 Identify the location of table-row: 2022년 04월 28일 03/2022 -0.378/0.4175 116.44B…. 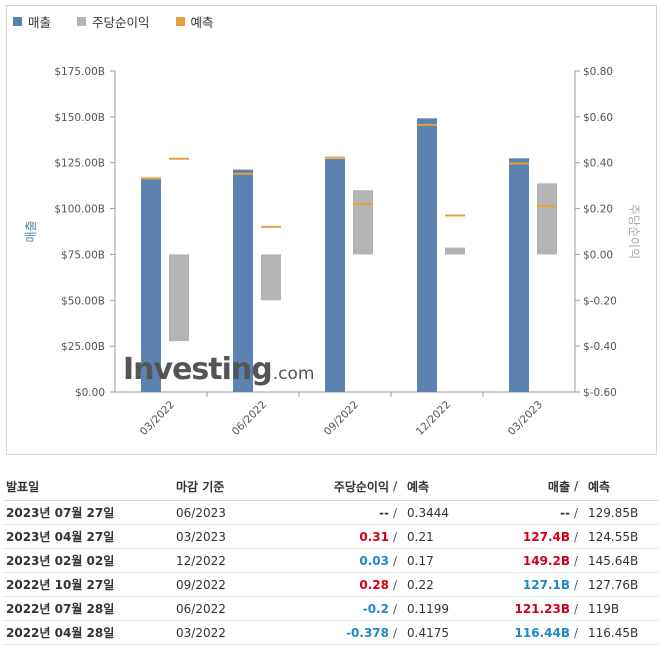
(331, 632).